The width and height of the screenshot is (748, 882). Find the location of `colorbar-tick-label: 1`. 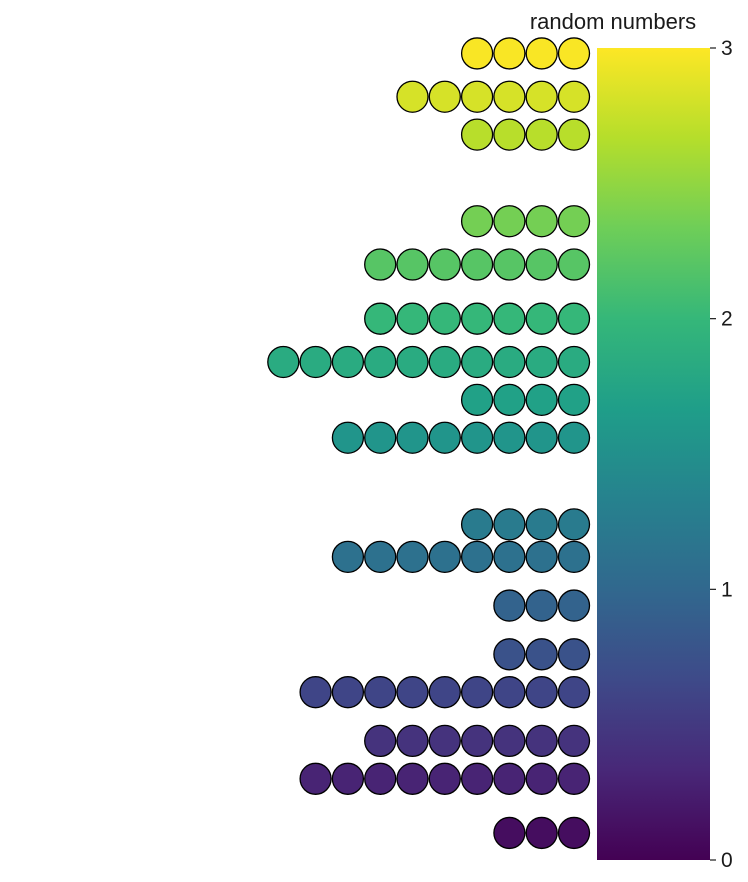

colorbar-tick-label: 1 is located at coordinates (727, 589).